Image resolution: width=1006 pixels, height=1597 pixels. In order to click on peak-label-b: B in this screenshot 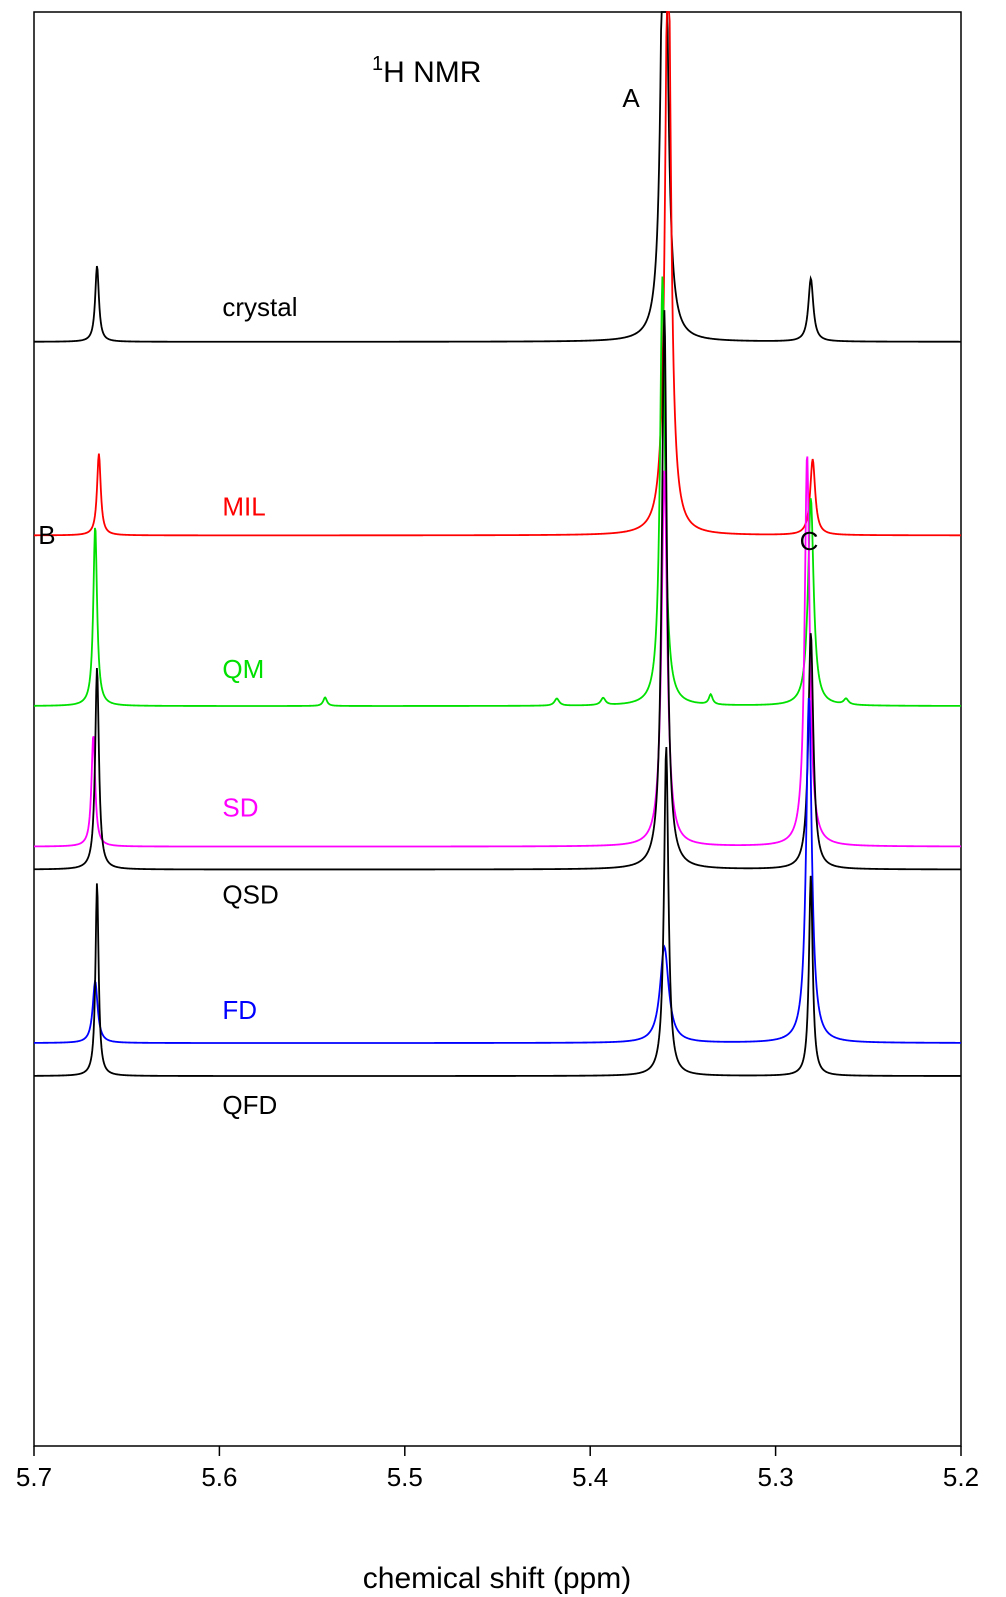, I will do `click(46, 535)`.